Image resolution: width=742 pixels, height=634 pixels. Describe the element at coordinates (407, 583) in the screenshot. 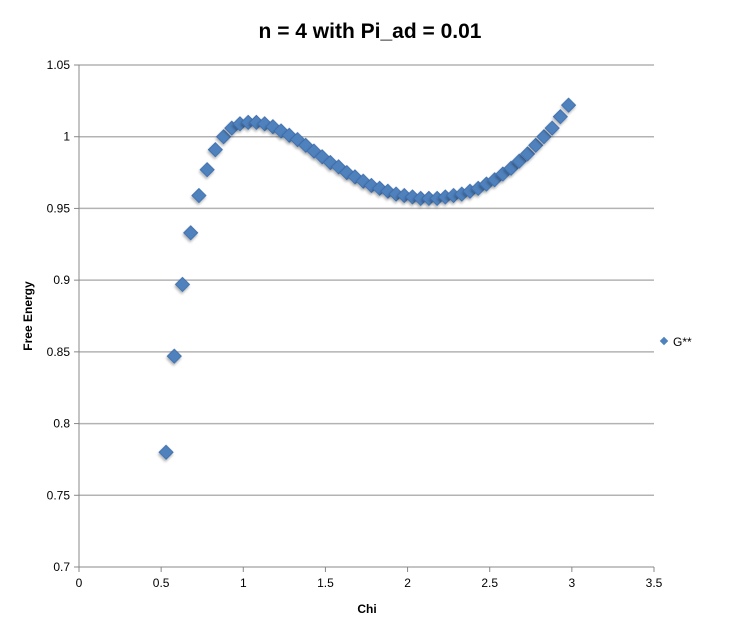

I see `x-tick-label: 2` at that location.